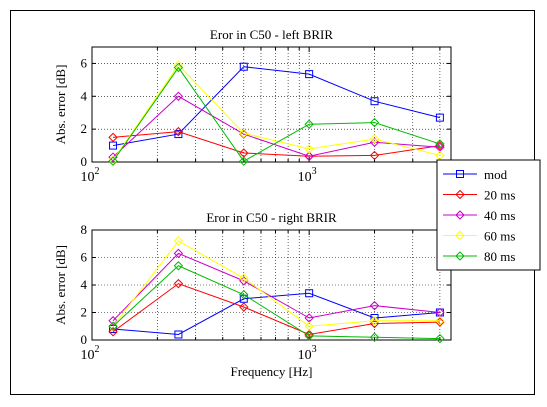 This screenshot has height=407, width=547. What do you see at coordinates (271, 34) in the screenshot?
I see `chart-title: Eror in C50 - left BRIR` at bounding box center [271, 34].